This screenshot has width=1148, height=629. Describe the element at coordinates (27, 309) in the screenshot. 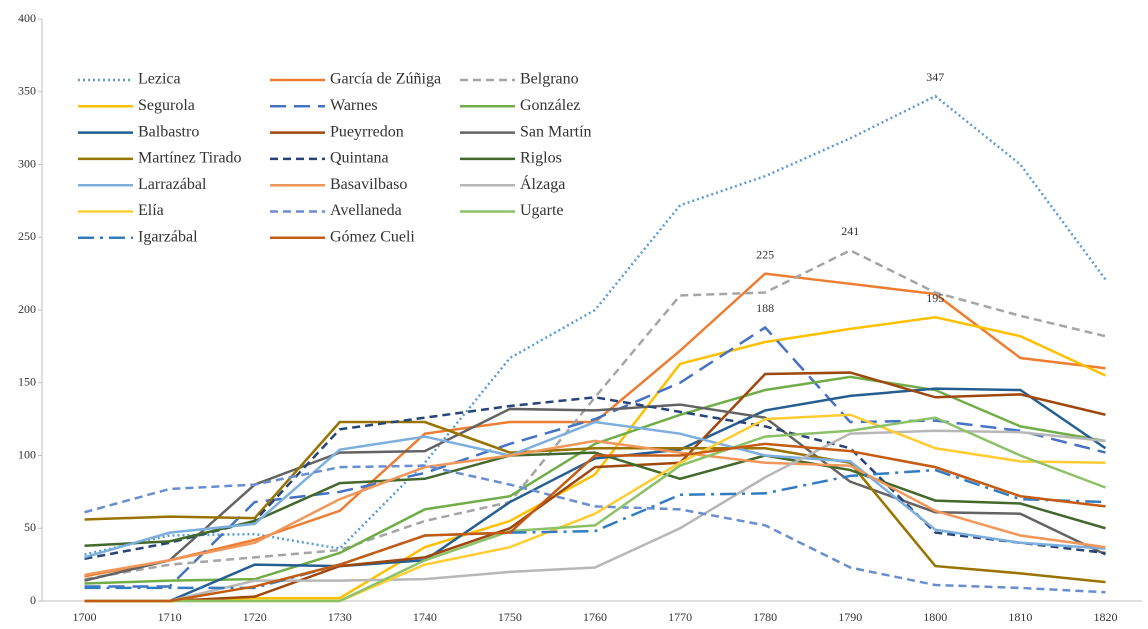

I see `y-tick-label: 200` at that location.